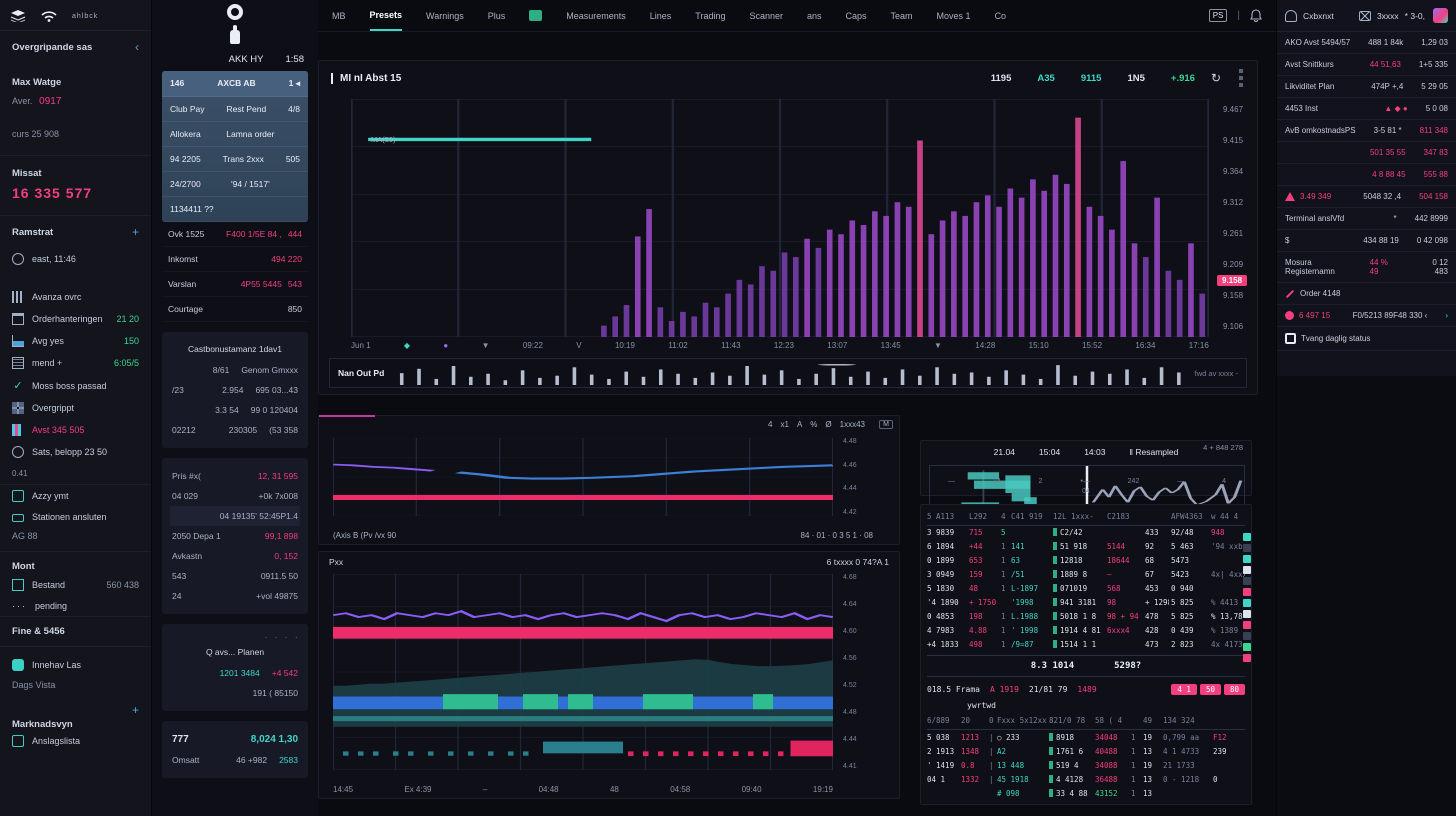  I want to click on sidebar-item-sats-belopp-23-50: Sats, belopp 23 50, so click(75, 452).